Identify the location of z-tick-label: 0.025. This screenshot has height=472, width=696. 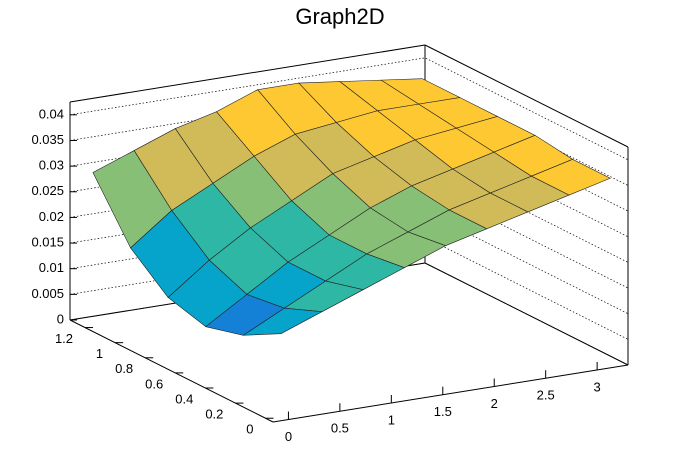
(47, 190).